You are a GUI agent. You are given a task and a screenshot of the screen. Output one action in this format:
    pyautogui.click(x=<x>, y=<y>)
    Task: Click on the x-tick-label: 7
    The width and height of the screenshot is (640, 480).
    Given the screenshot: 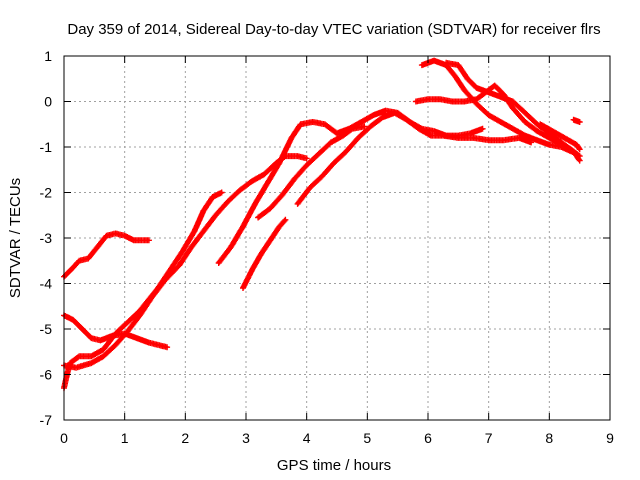 What is the action you would take?
    pyautogui.click(x=489, y=438)
    